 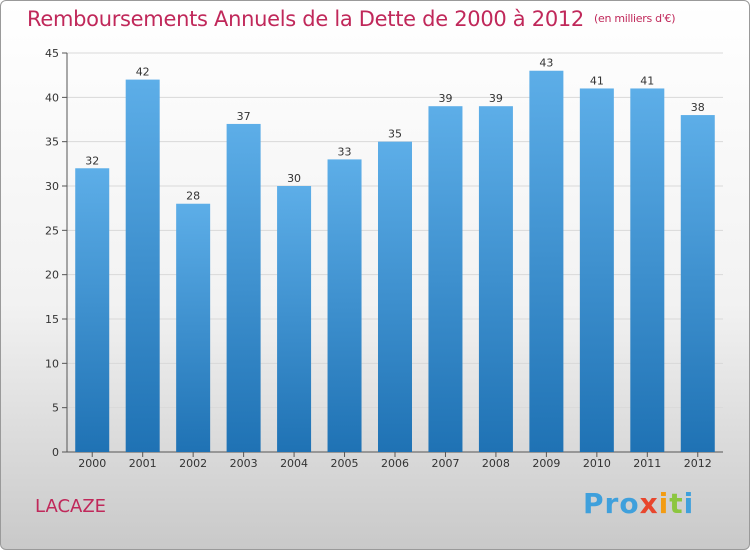 What do you see at coordinates (395, 463) in the screenshot?
I see `x-tick-label: 2006` at bounding box center [395, 463].